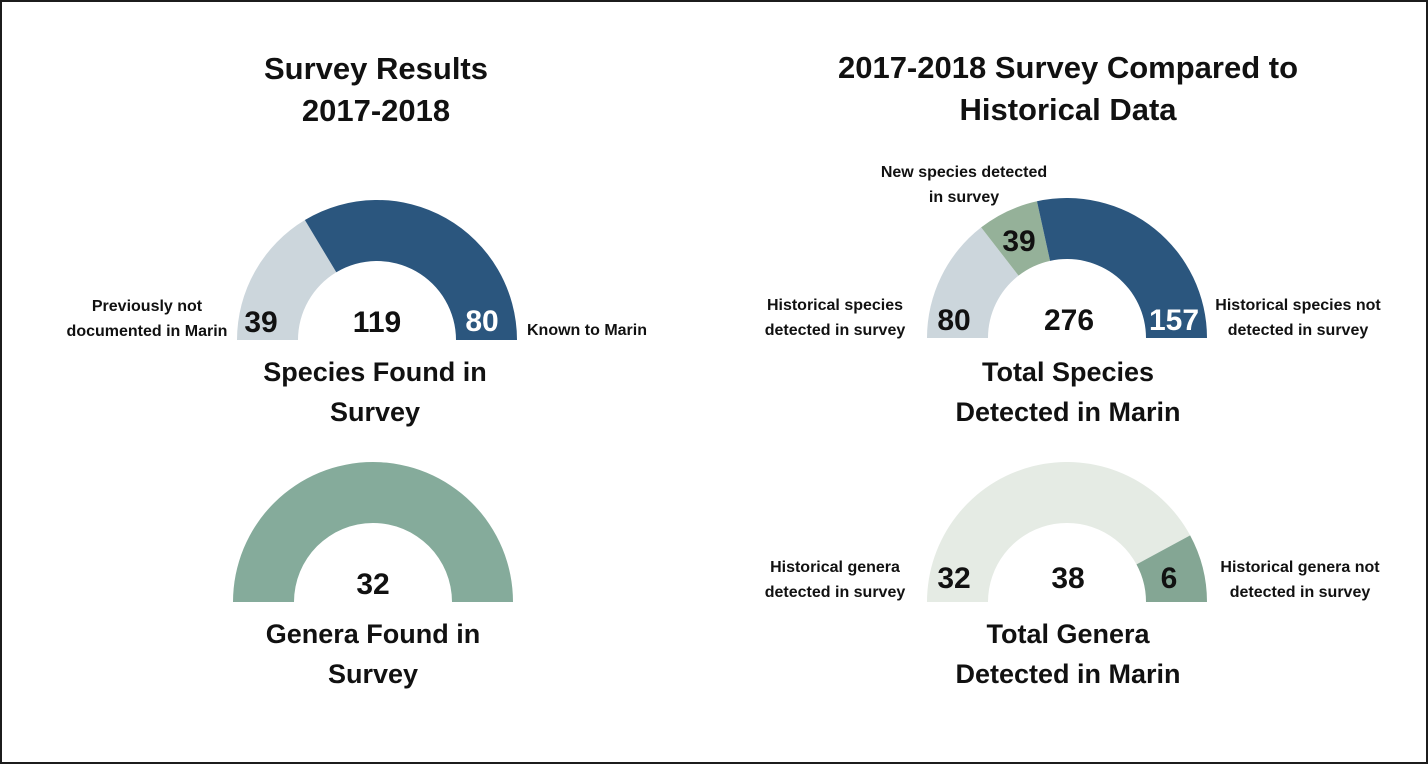 The width and height of the screenshot is (1428, 764). What do you see at coordinates (835, 567) in the screenshot?
I see `historical-genera-detected-line1: Historical genera` at bounding box center [835, 567].